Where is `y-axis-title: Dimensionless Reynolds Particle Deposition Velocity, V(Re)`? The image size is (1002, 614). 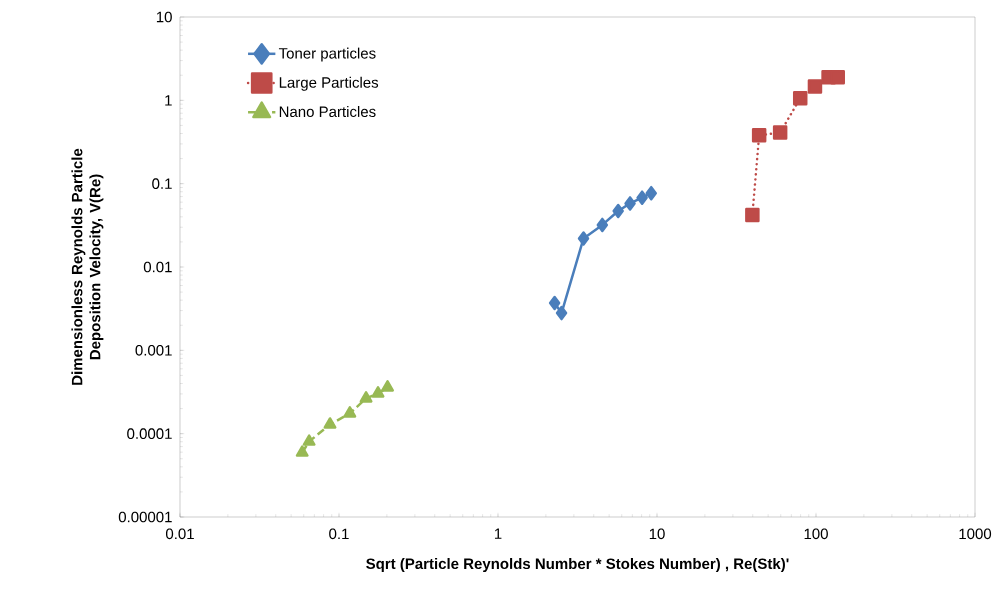 y-axis-title: Dimensionless Reynolds Particle Deposition Velocity, V(Re) is located at coordinates (87, 266).